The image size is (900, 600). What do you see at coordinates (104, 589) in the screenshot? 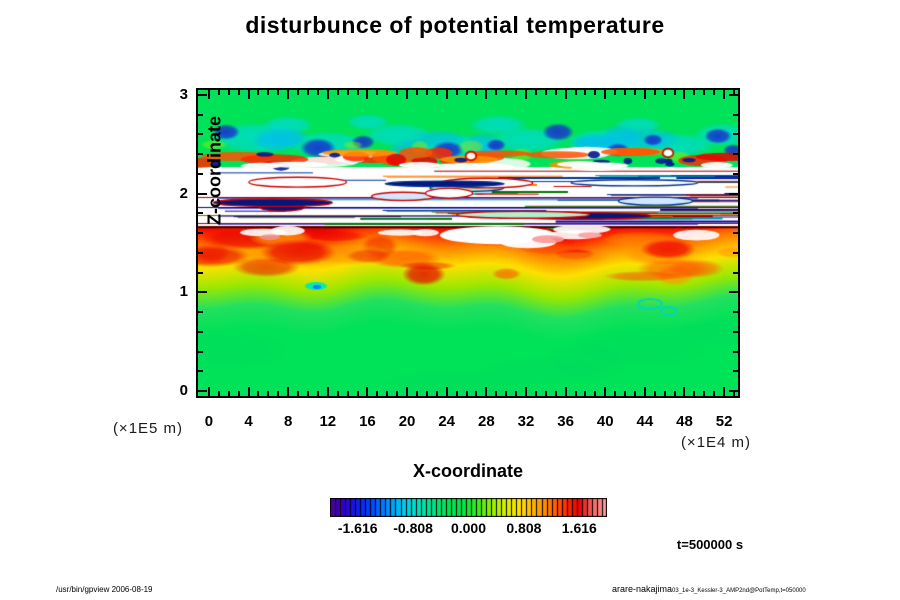
I see `footer-command-text: /usr/bin/gpview 2006-08-19` at bounding box center [104, 589].